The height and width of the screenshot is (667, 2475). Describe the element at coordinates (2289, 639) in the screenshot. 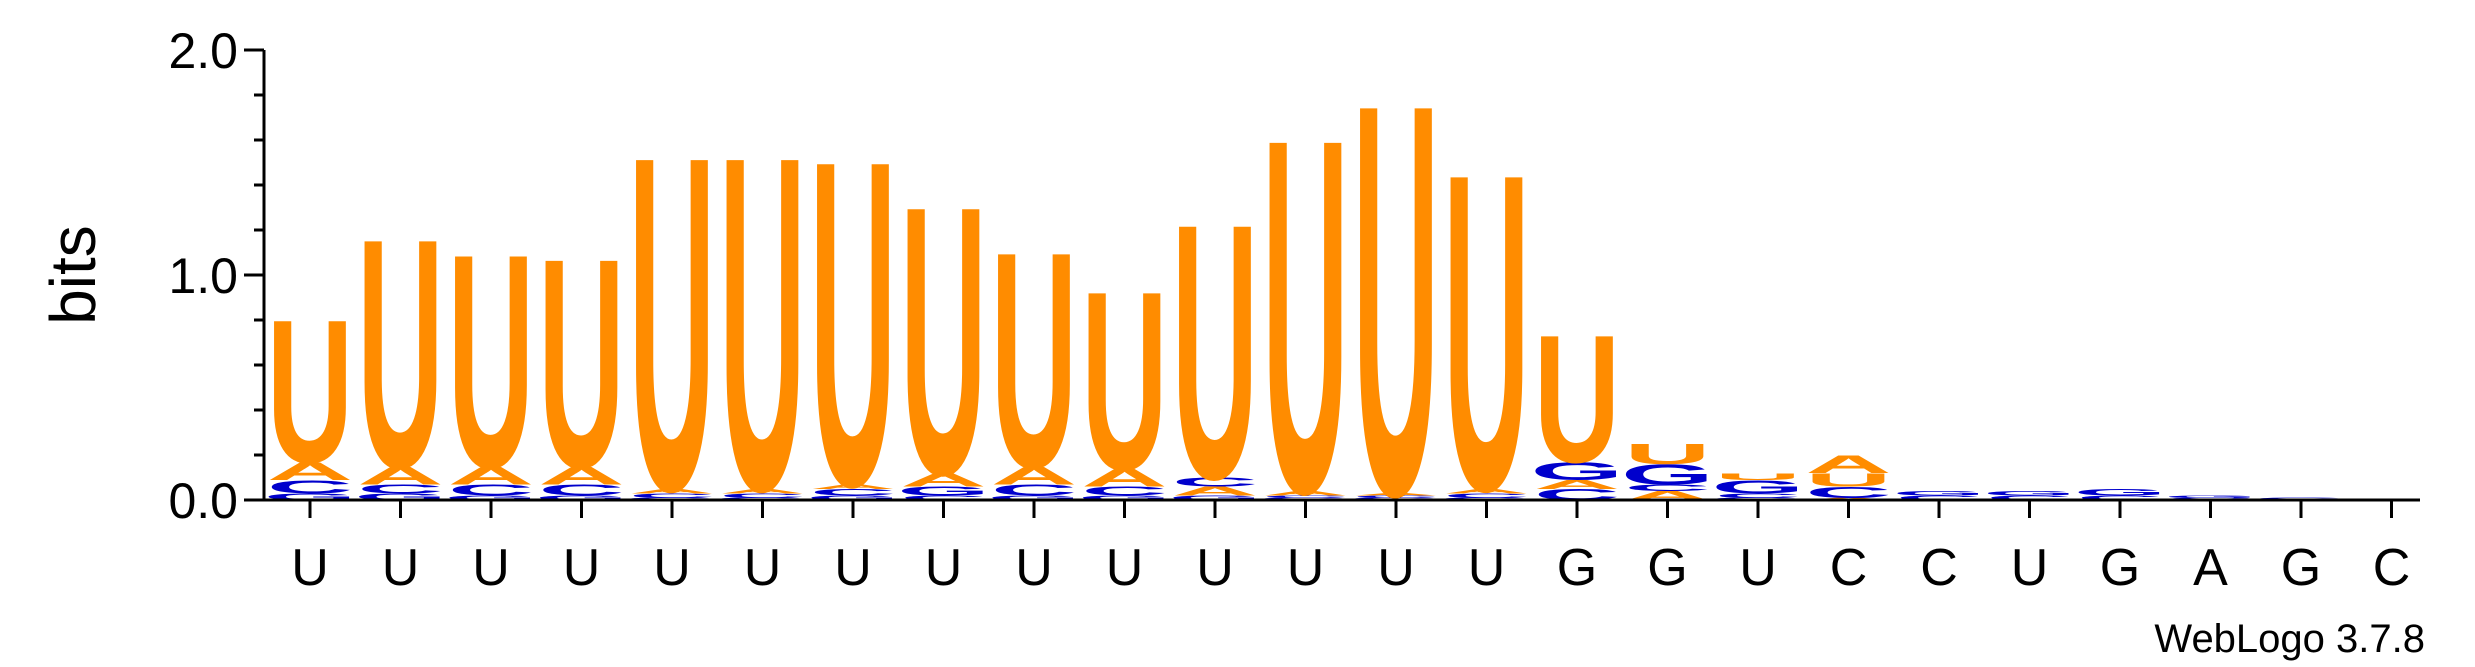

I see `weblogo-credit: WebLogo 3.7.8` at that location.